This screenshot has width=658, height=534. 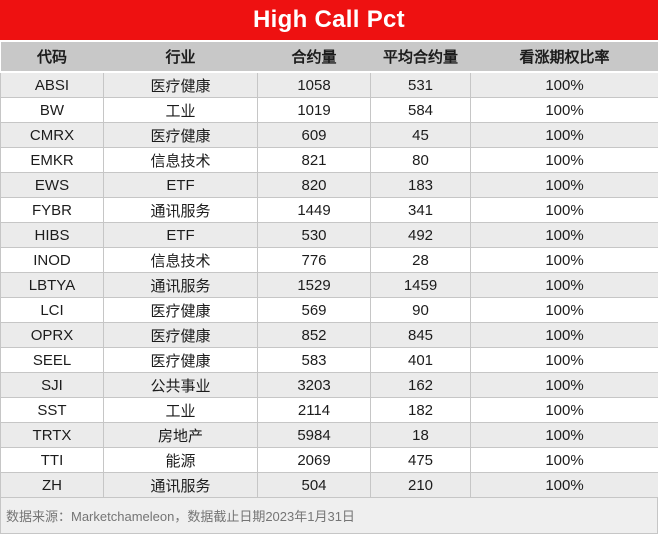 I want to click on header-row: 代码 行业 合约量 平均合约量 看涨期权比率, so click(x=329, y=57).